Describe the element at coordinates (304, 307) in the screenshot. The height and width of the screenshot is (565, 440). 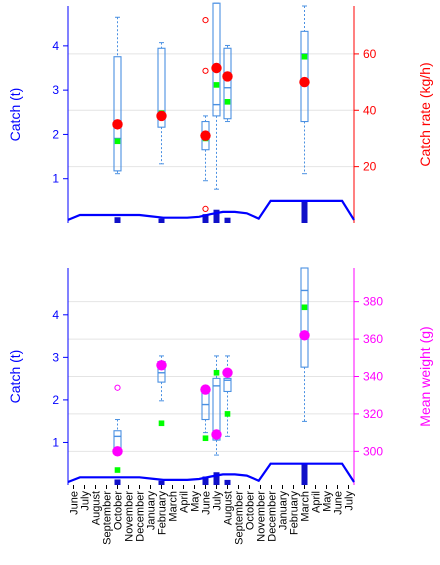
I see `bottom-box-5-mean-marker` at that location.